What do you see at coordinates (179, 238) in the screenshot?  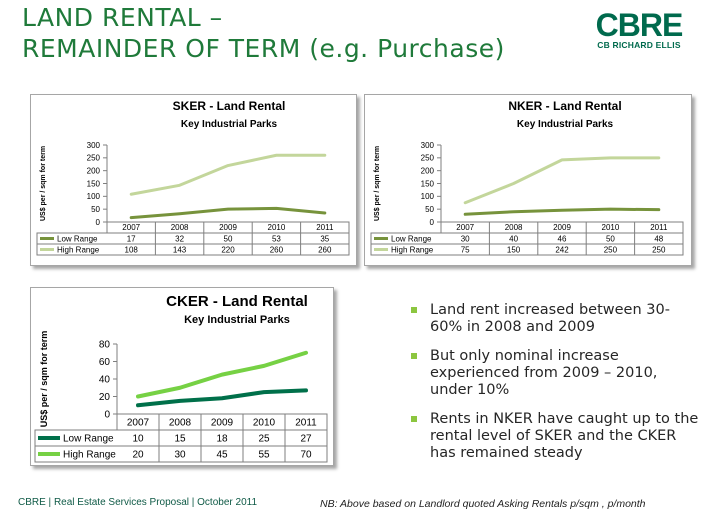 I see `data-label: 32` at bounding box center [179, 238].